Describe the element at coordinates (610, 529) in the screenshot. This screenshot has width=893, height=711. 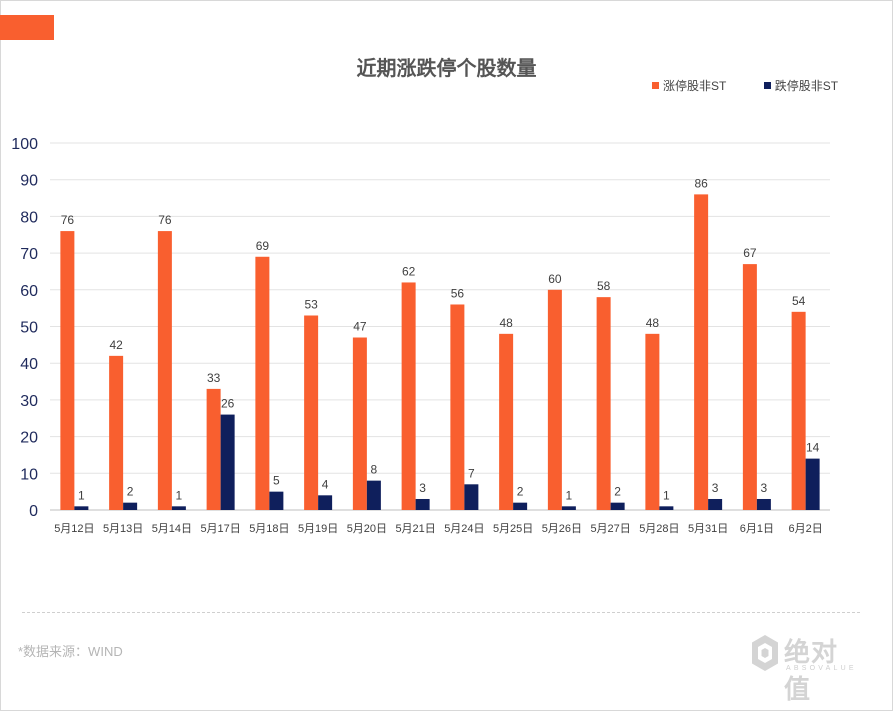
I see `x-tick-label: 5月27日` at that location.